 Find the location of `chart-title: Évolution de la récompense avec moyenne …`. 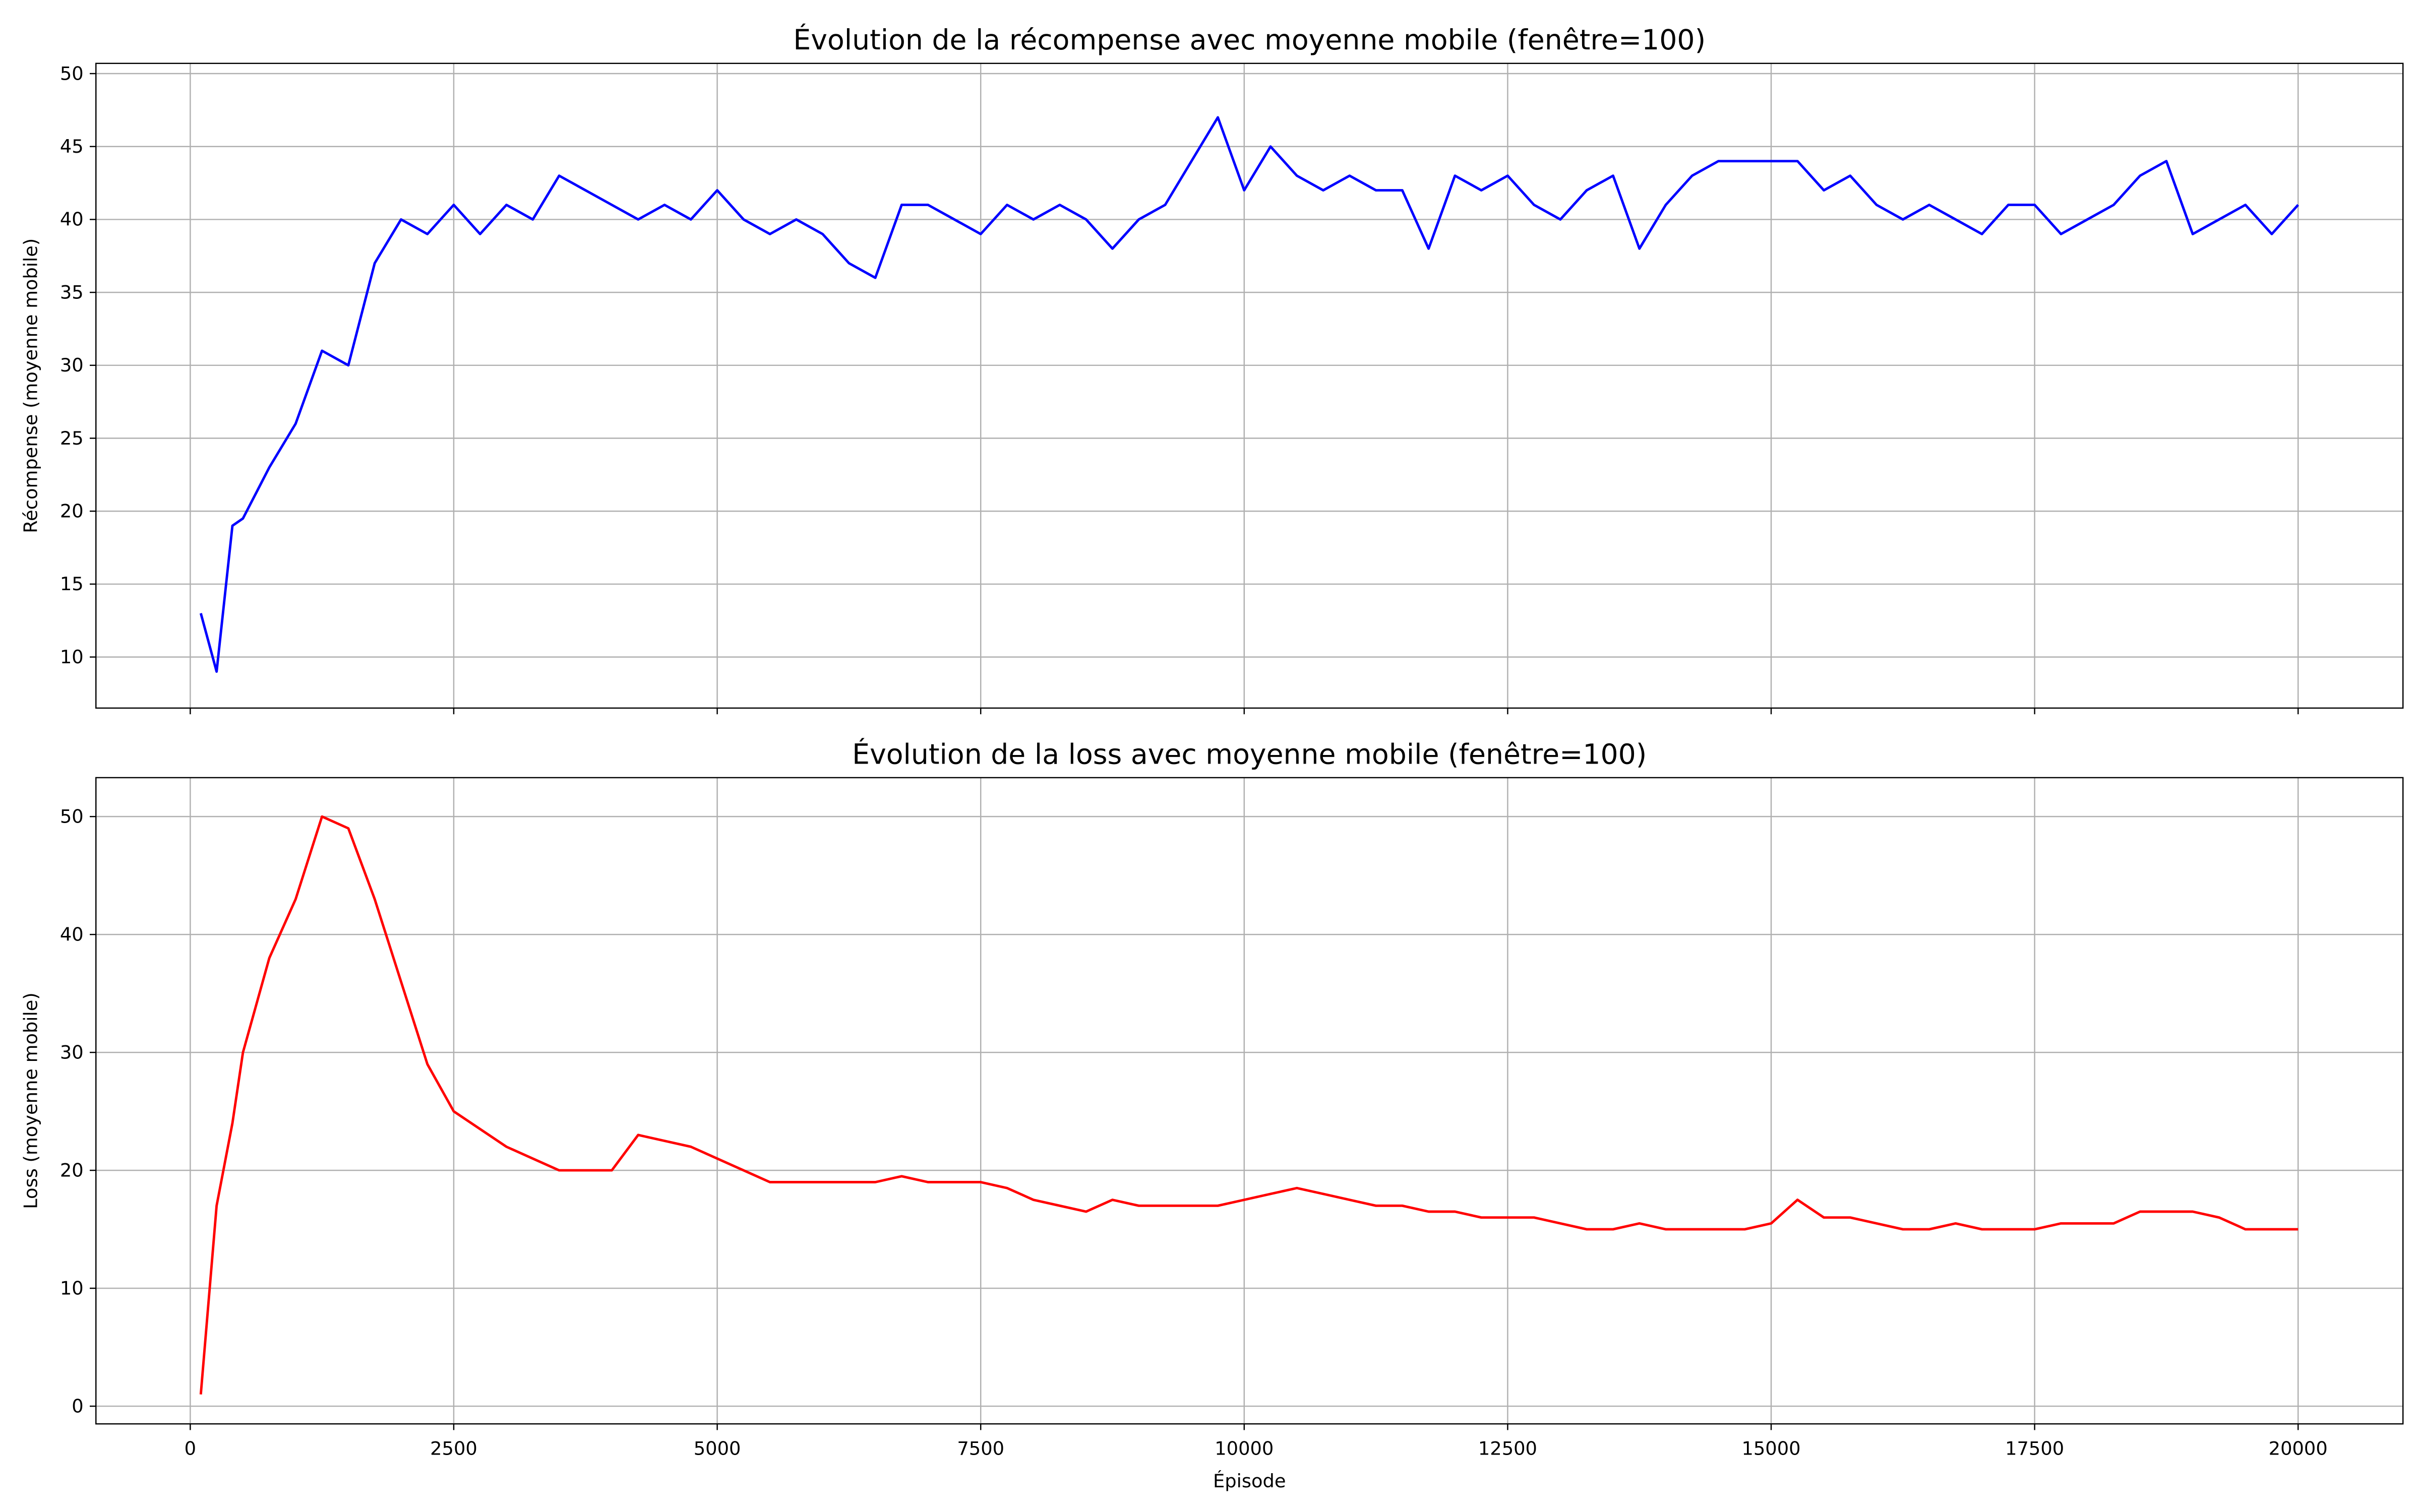

chart-title: Évolution de la récompense avec moyenne … is located at coordinates (1249, 40).